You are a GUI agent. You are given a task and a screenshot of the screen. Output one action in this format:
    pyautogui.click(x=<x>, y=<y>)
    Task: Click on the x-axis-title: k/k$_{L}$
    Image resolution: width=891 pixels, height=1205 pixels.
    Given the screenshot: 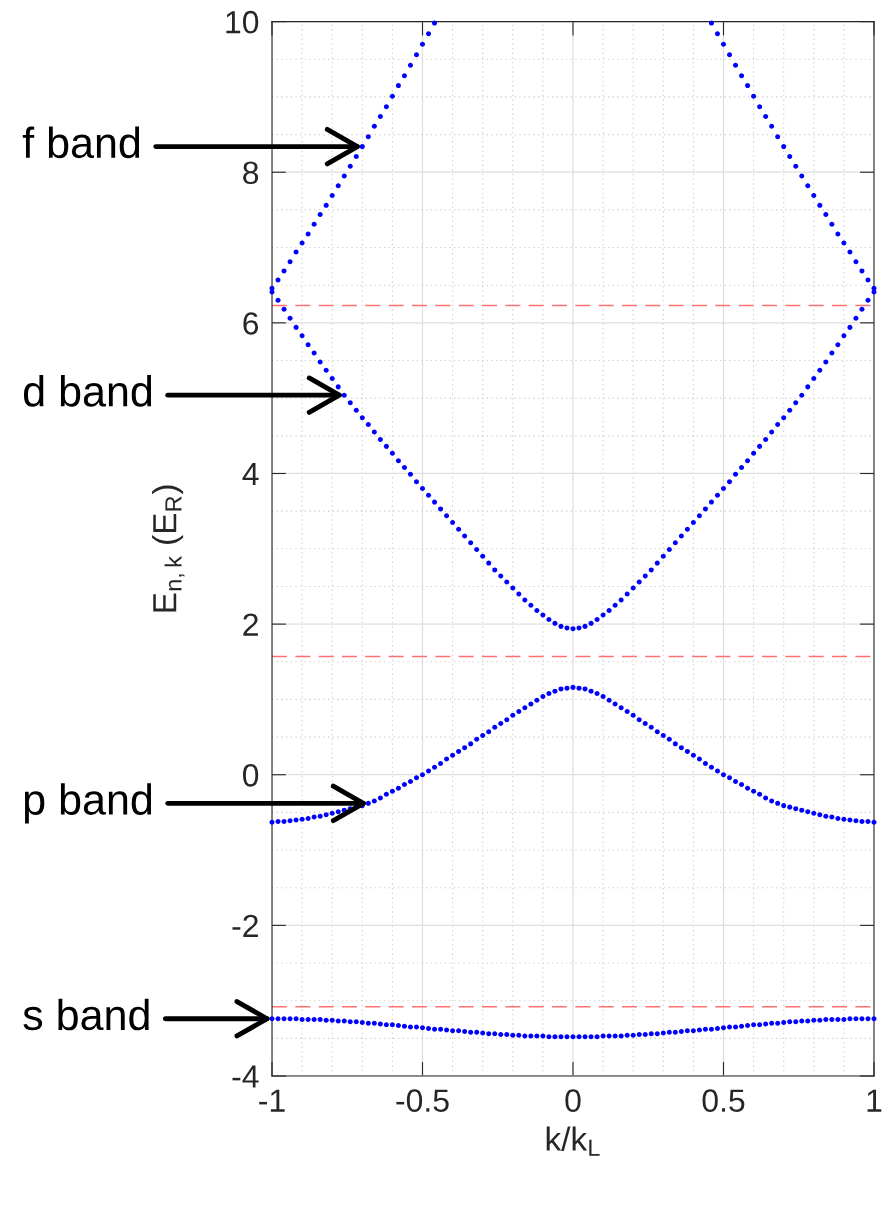 What is the action you would take?
    pyautogui.click(x=573, y=1141)
    